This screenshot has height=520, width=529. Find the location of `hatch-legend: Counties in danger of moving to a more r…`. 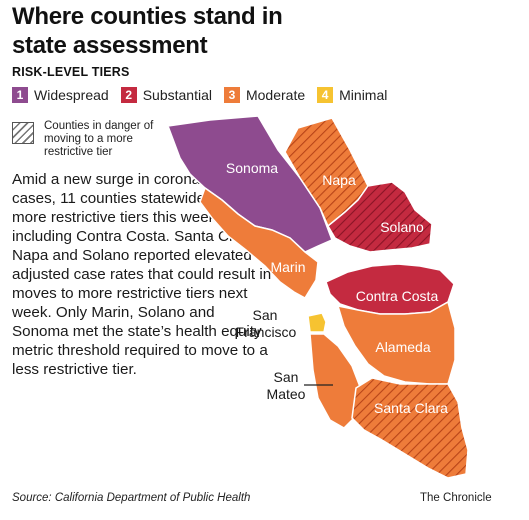

hatch-legend: Counties in danger of moving to a more r… is located at coordinates (88, 139).